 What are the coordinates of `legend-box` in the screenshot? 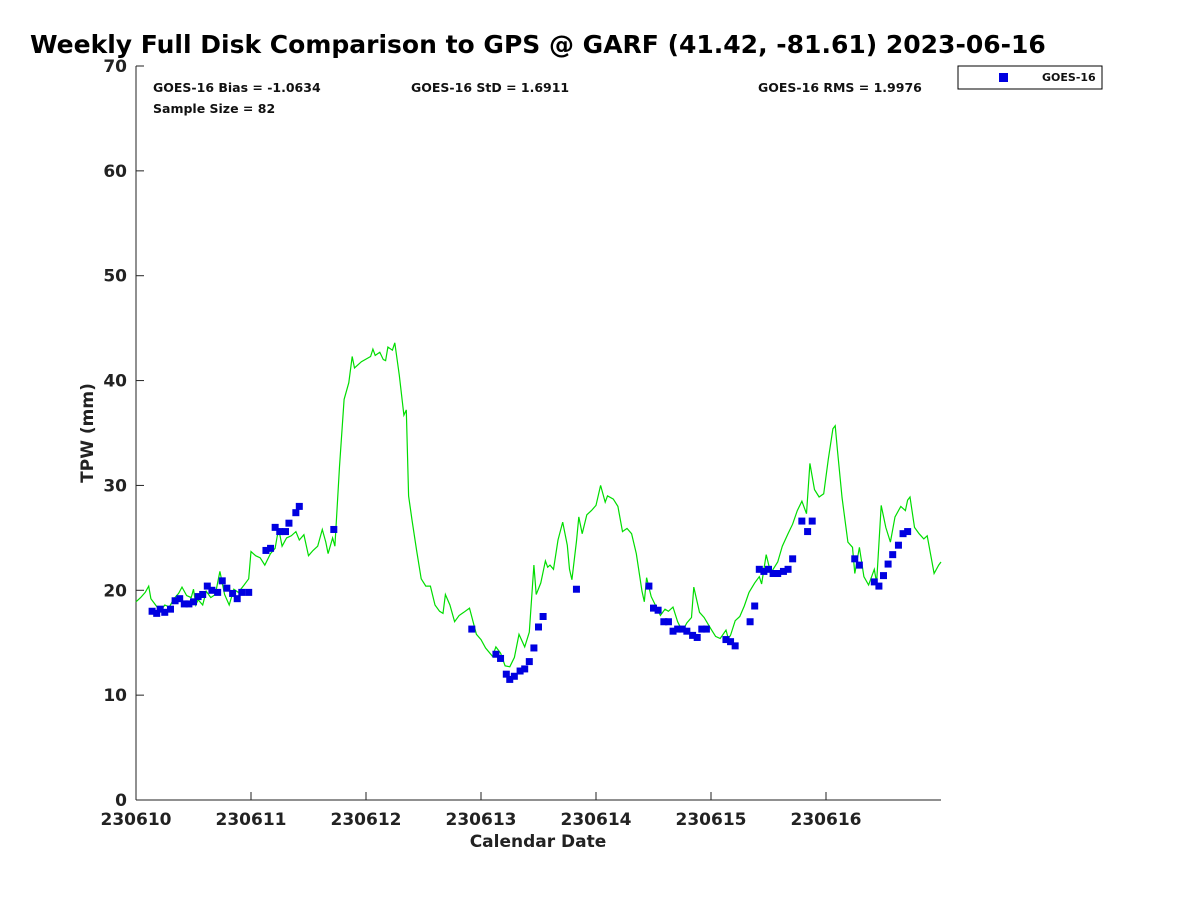 It's located at (1030, 77).